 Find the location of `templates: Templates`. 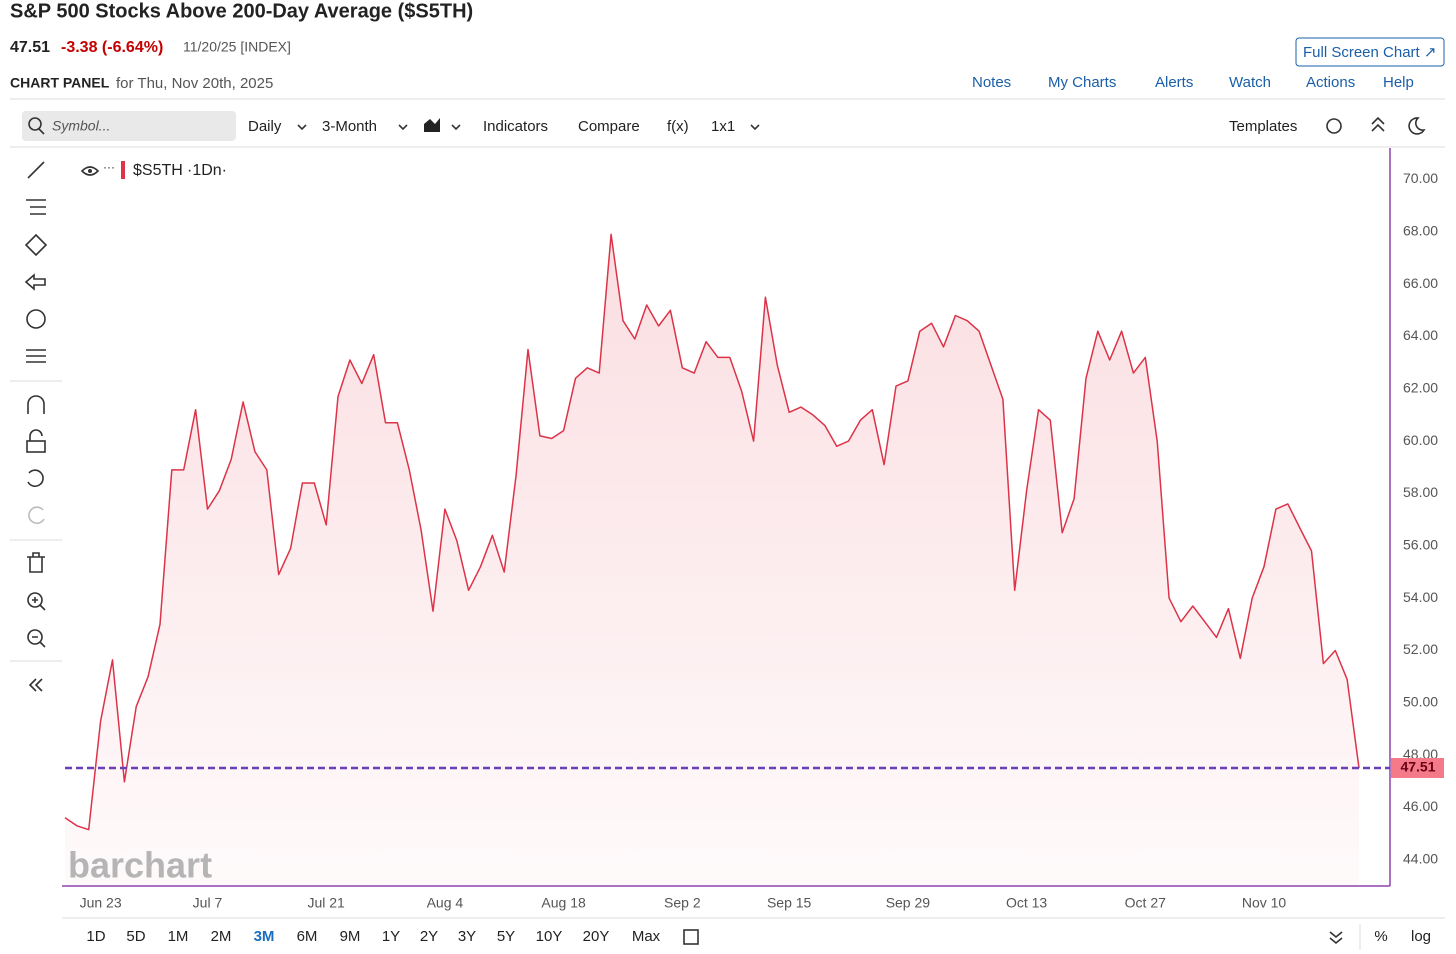

templates: Templates is located at coordinates (1263, 126).